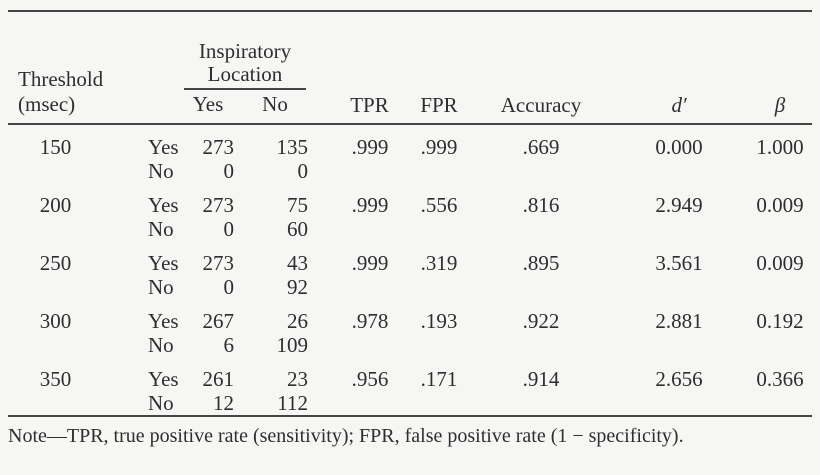  What do you see at coordinates (55, 379) in the screenshot?
I see `threshold-value: 350` at bounding box center [55, 379].